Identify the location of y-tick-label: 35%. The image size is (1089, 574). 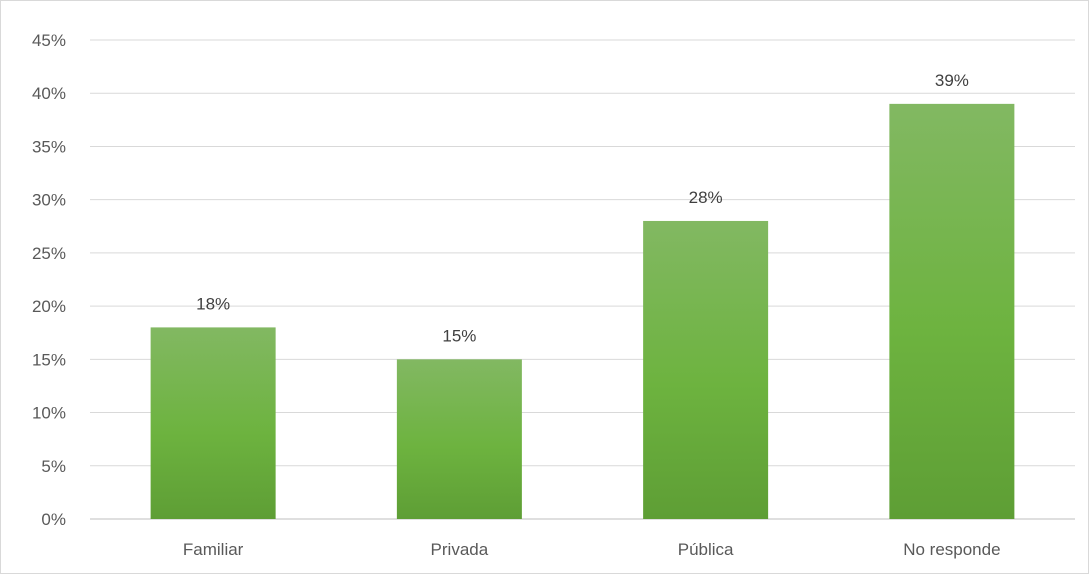
(49, 146).